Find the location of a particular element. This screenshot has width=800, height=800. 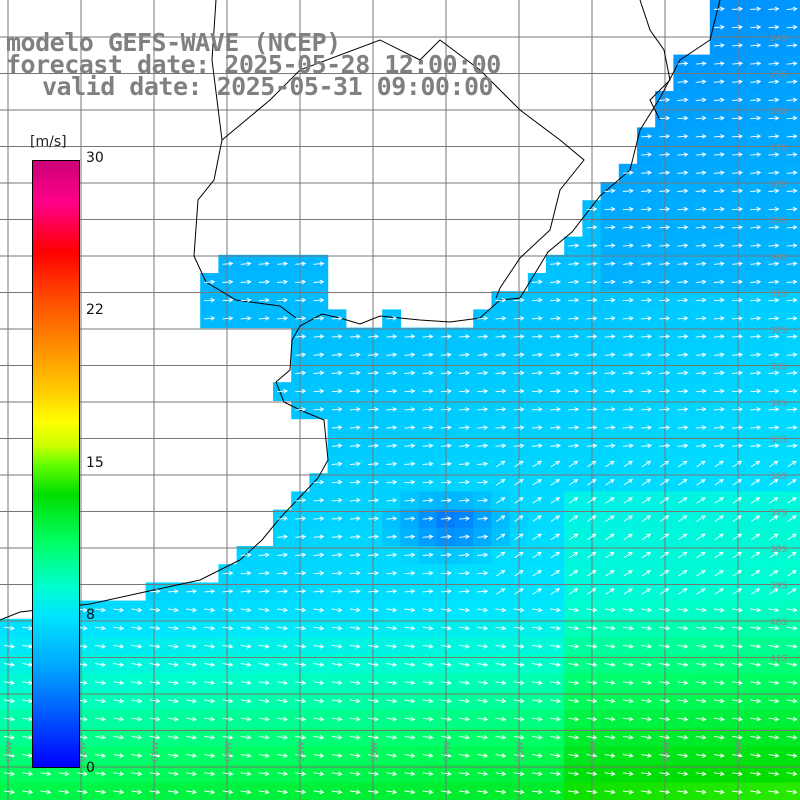

lon-label: 57W is located at coordinates (448, 752).